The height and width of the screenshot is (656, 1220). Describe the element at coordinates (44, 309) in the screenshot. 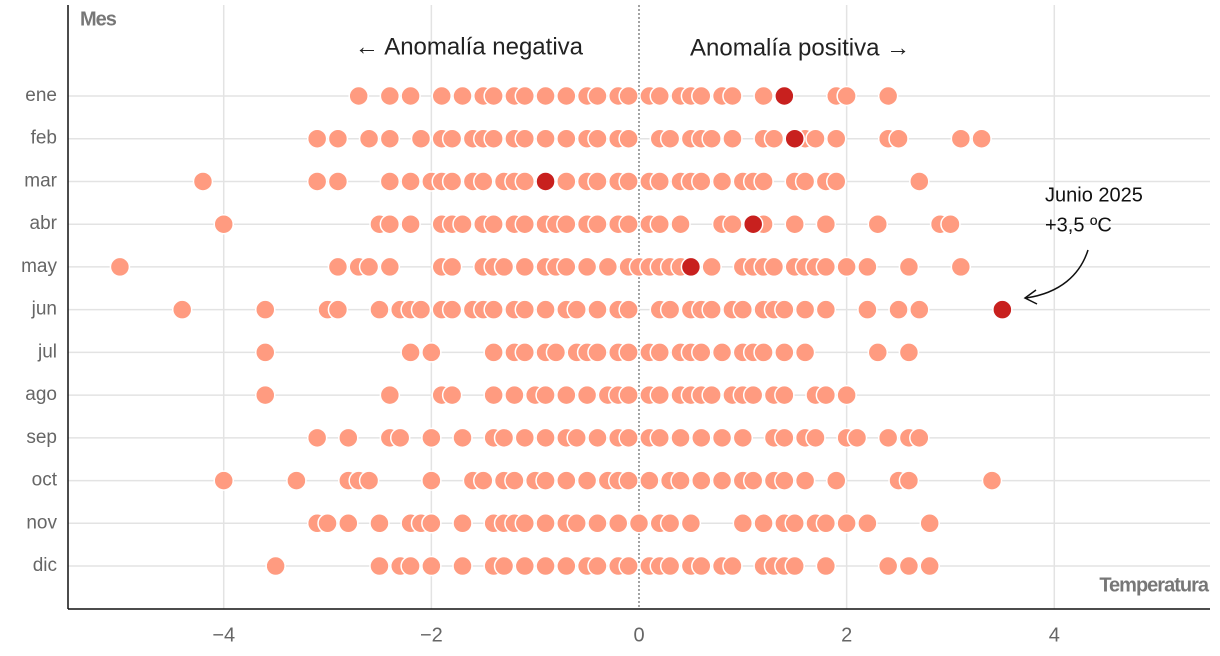

I see `y-tick-label: jun` at that location.